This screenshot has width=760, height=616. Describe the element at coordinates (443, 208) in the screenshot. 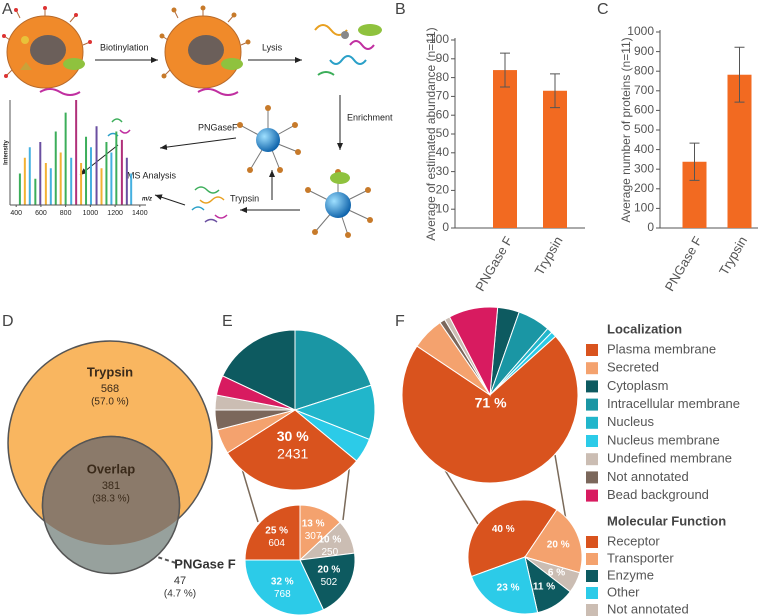

I see `y-tick-label: 10` at that location.